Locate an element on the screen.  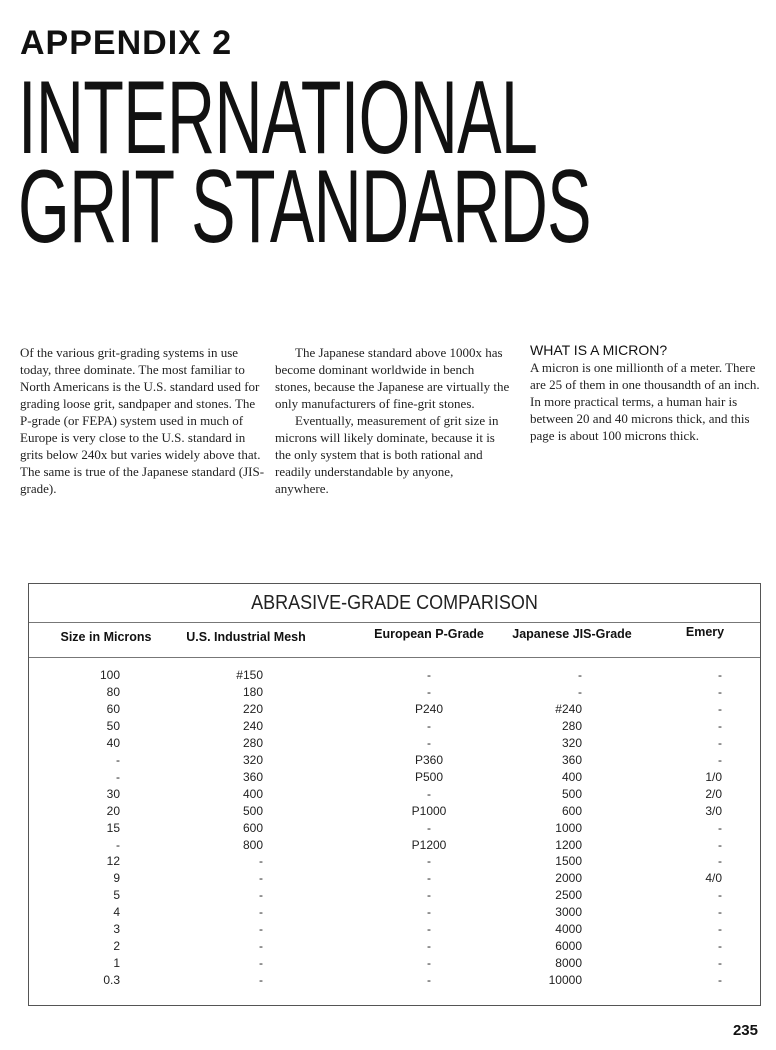
size-cell: 5 is located at coordinates (116, 895).